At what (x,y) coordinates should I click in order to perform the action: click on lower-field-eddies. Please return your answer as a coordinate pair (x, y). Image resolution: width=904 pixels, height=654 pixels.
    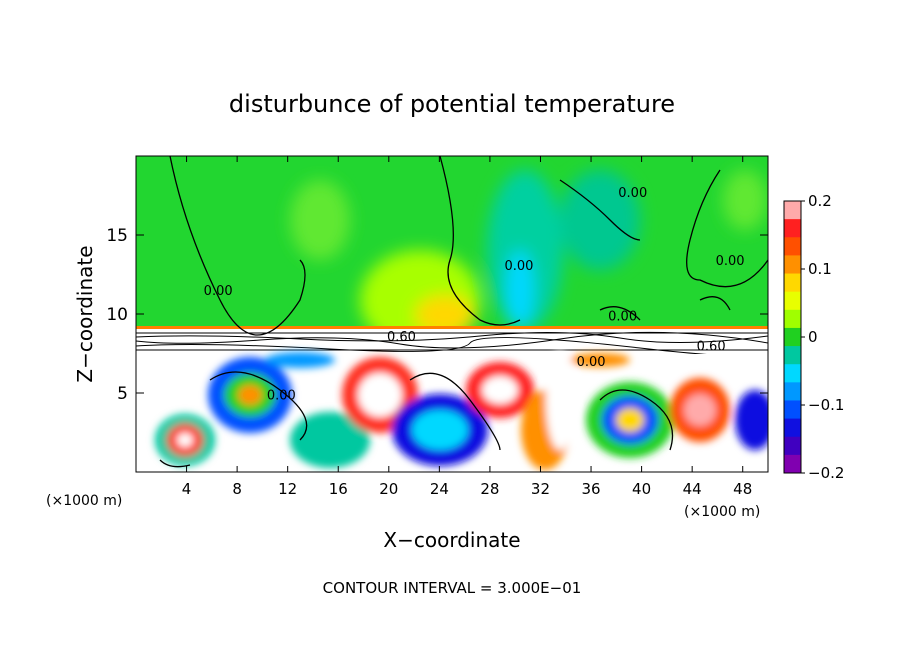
    Looking at the image, I should click on (461, 410).